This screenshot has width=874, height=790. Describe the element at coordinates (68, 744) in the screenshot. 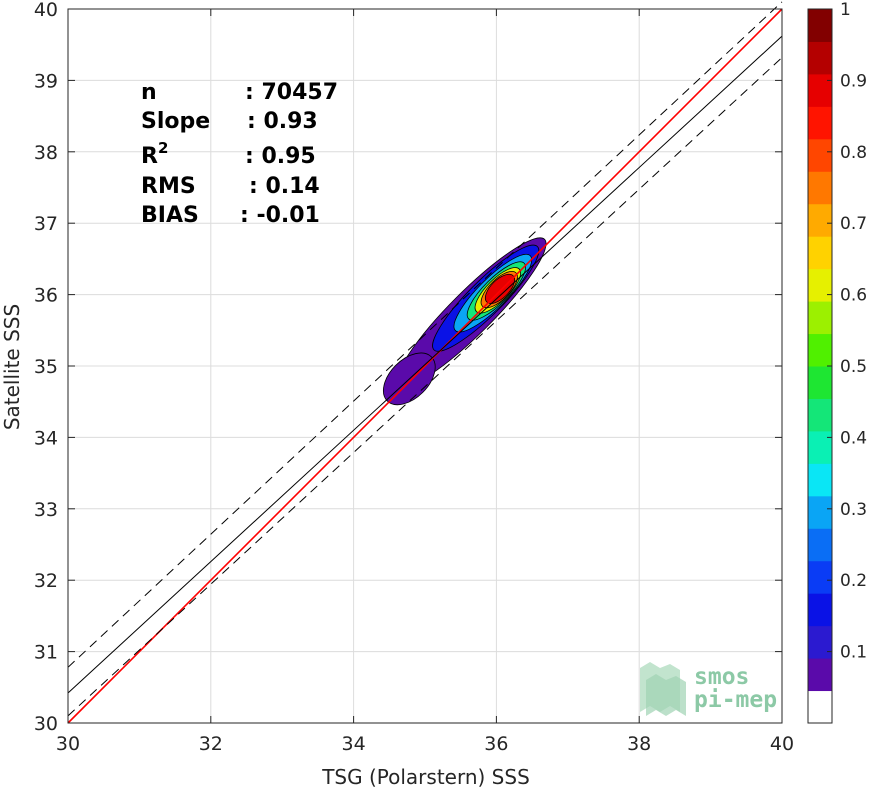

I see `x-tick-label: 30` at that location.